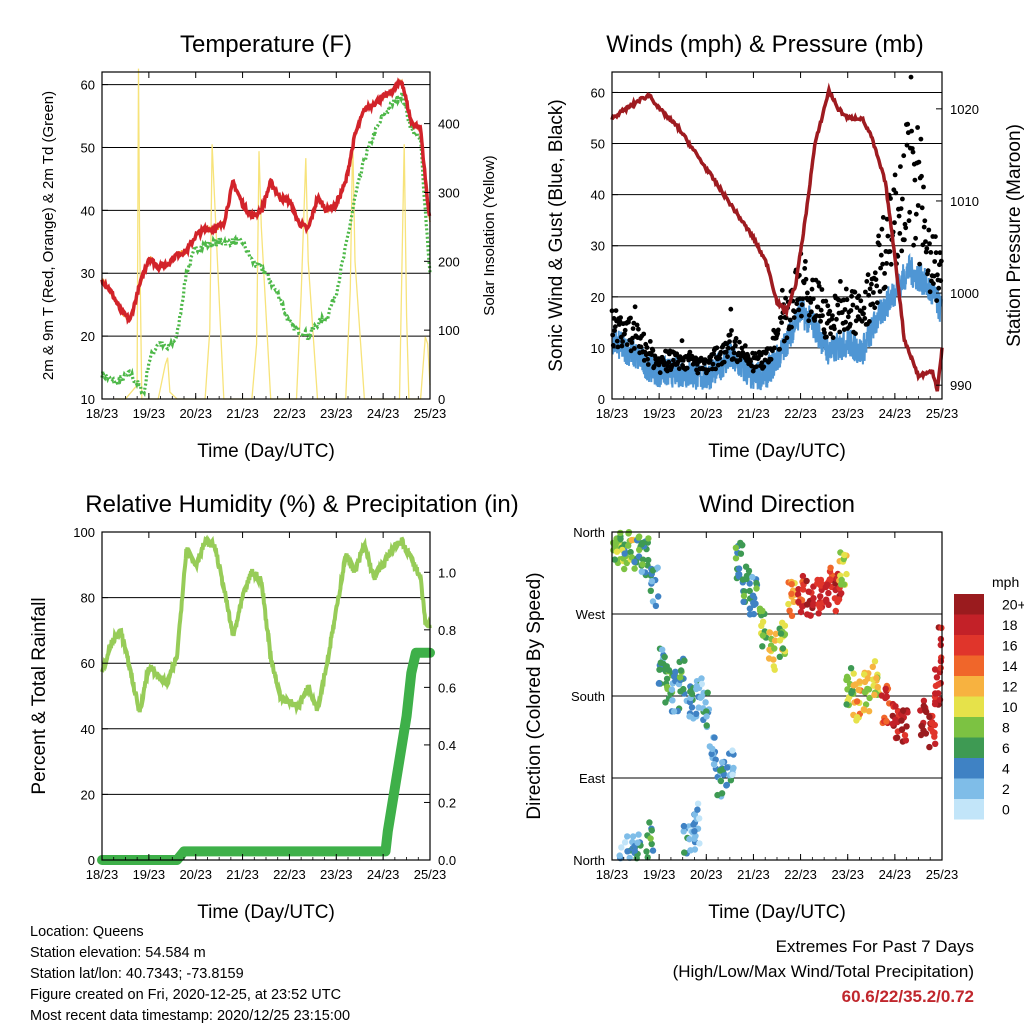 This screenshot has height=1027, width=1024. What do you see at coordinates (441, 399) in the screenshot?
I see `y2-tick-label: 0` at bounding box center [441, 399].